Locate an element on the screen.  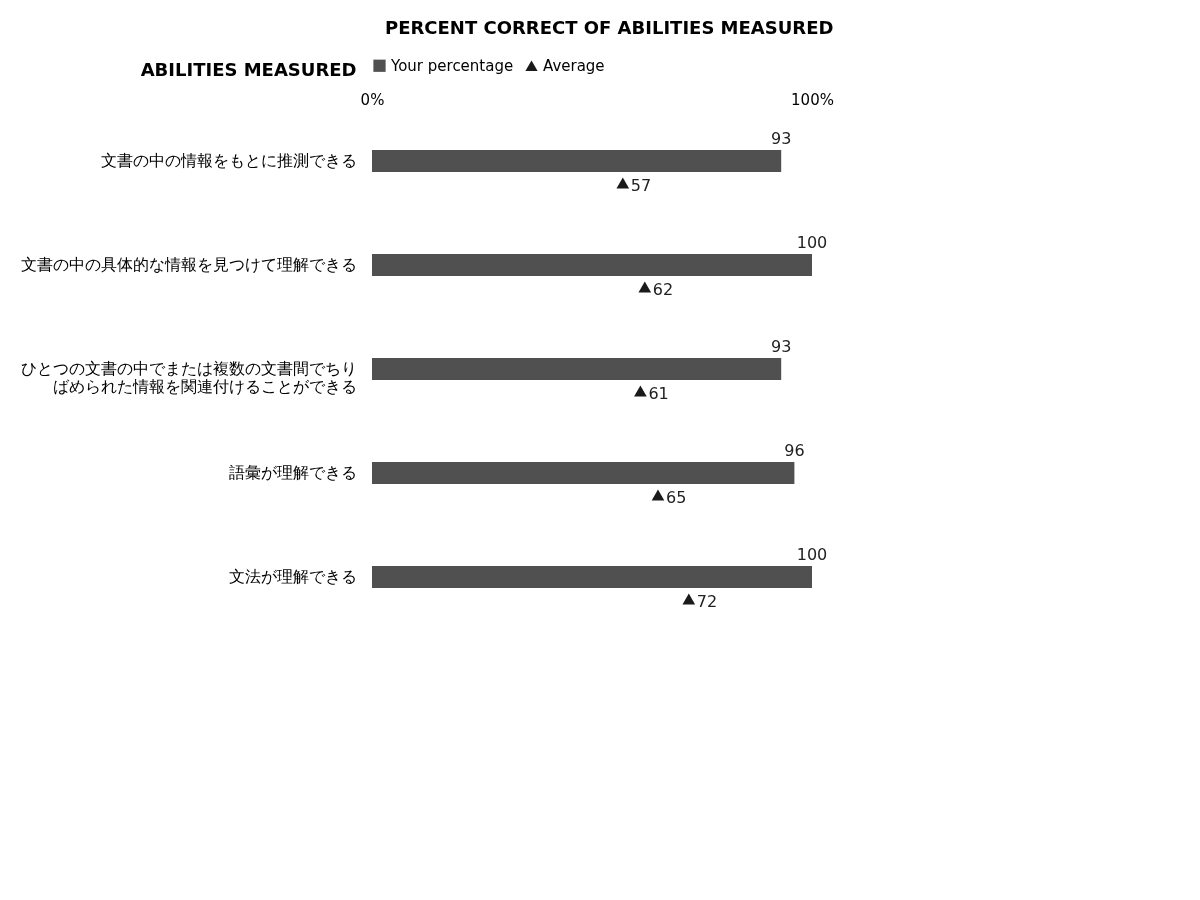
y-tick-label: 文書の中の情報をもとに推測できる is located at coordinates (228, 160).